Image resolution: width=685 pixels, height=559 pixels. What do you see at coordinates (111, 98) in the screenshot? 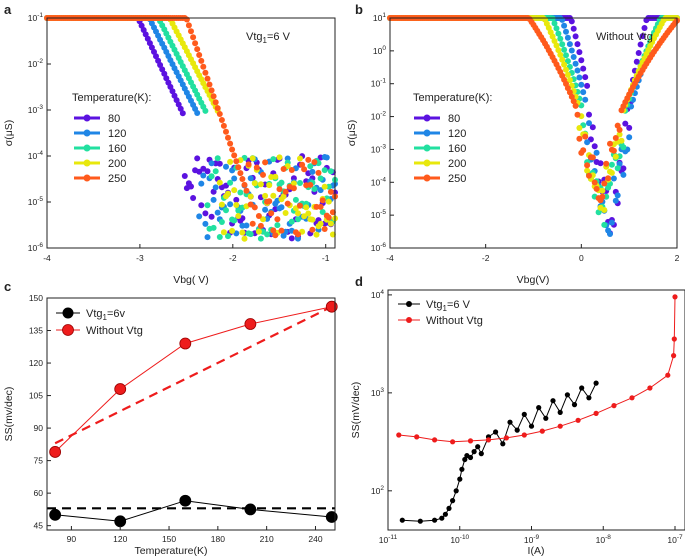
I see `panel-a-legend-title: Temperature(K):` at bounding box center [111, 98].